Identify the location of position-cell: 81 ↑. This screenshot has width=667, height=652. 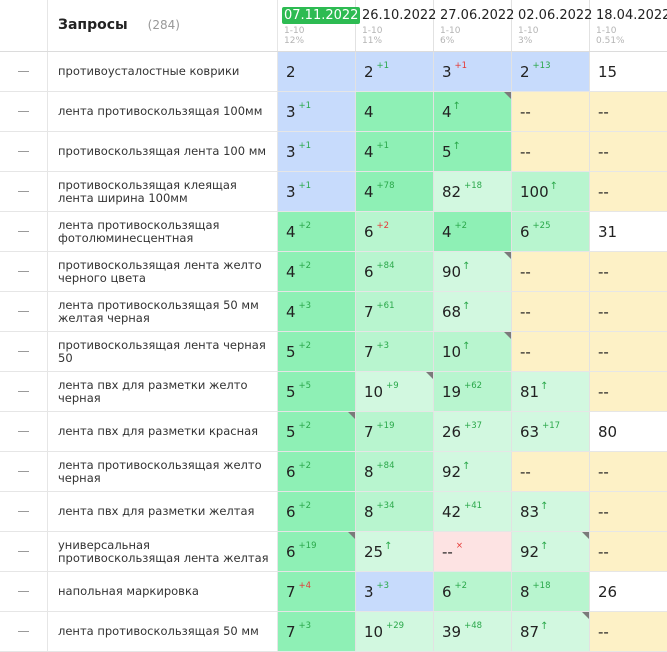
(551, 391).